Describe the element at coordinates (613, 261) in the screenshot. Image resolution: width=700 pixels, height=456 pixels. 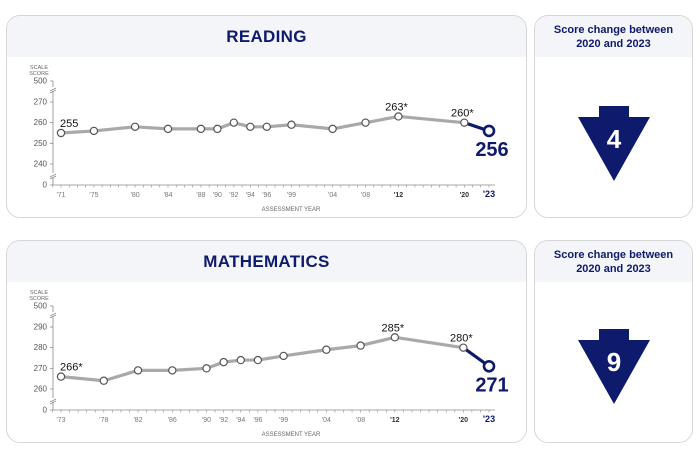
I see `mathematics-change-title: Score change between 2020 and 2023` at that location.